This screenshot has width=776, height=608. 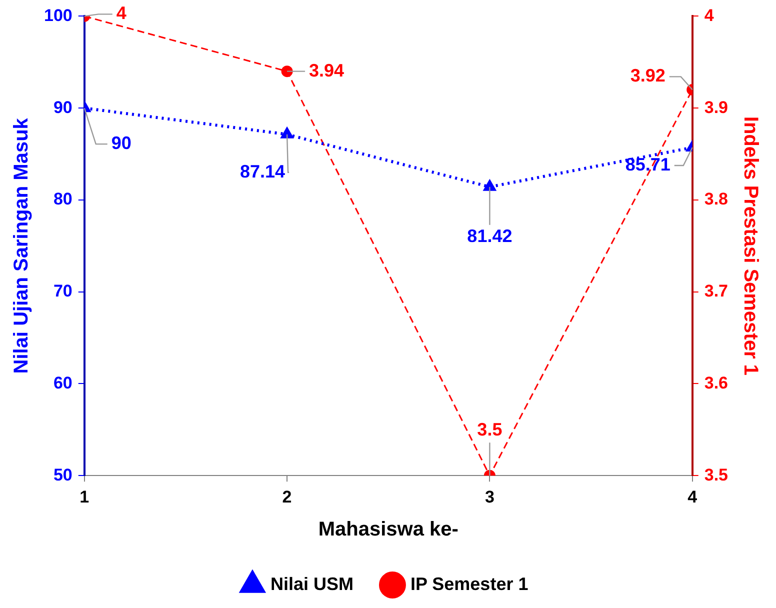 What do you see at coordinates (716, 382) in the screenshot?
I see `y2-tick-label: 3.6` at bounding box center [716, 382].